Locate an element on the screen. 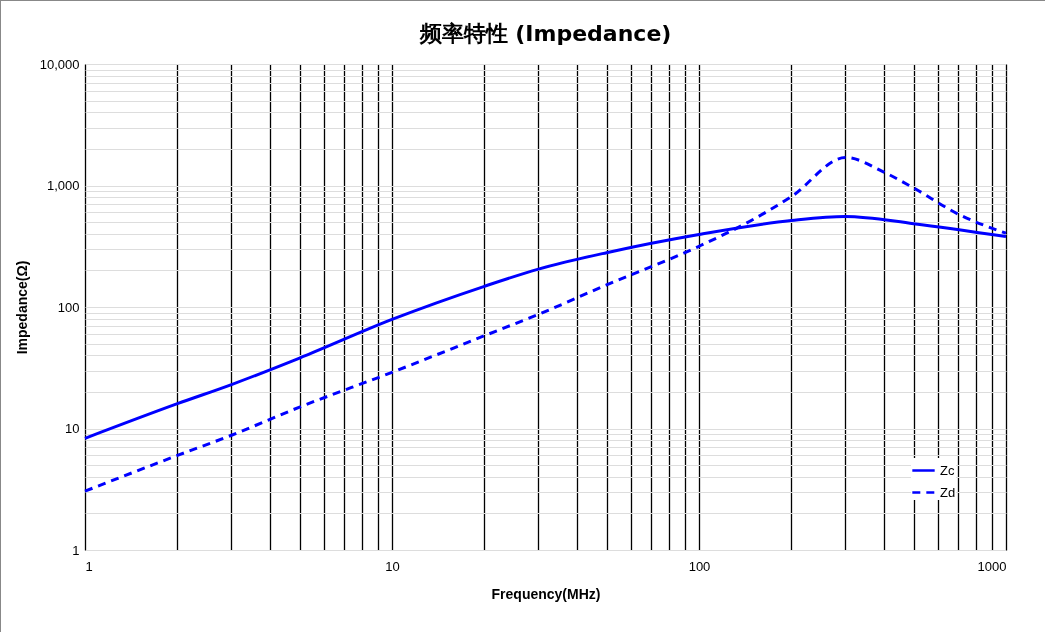  y-axis-title: Impedance(Ω) is located at coordinates (21, 307).